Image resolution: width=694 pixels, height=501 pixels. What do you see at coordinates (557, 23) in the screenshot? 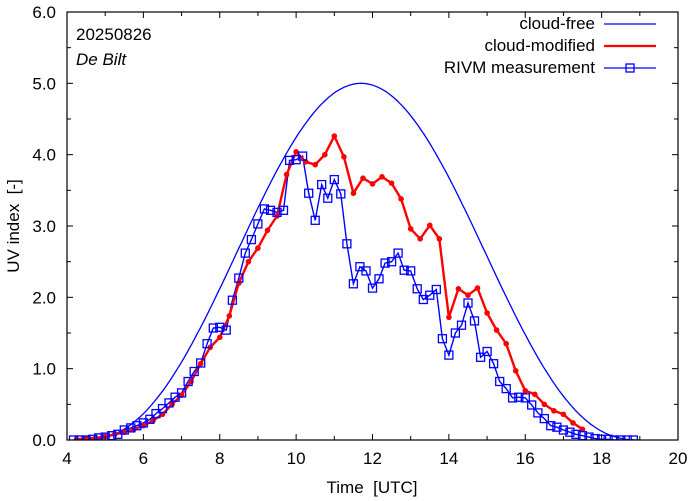
I see `legend-label-cloud-free: cloud-free` at bounding box center [557, 23].